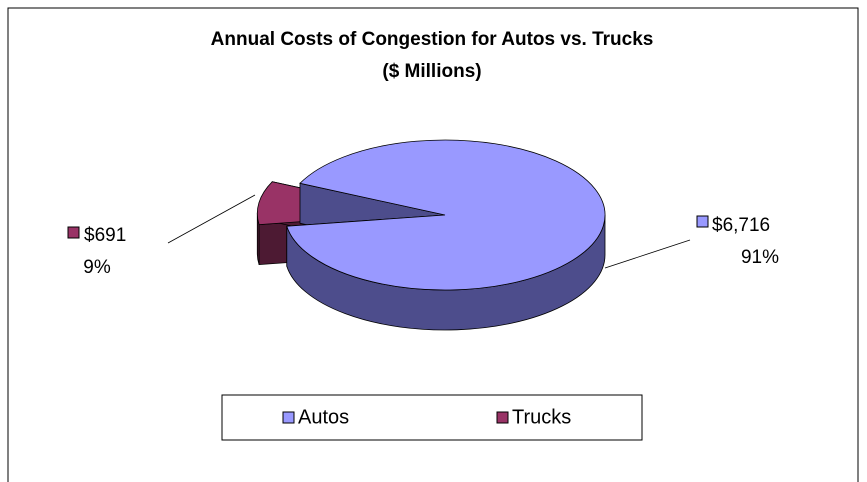 This screenshot has width=867, height=482. What do you see at coordinates (97, 267) in the screenshot?
I see `percent-label: 9%` at bounding box center [97, 267].